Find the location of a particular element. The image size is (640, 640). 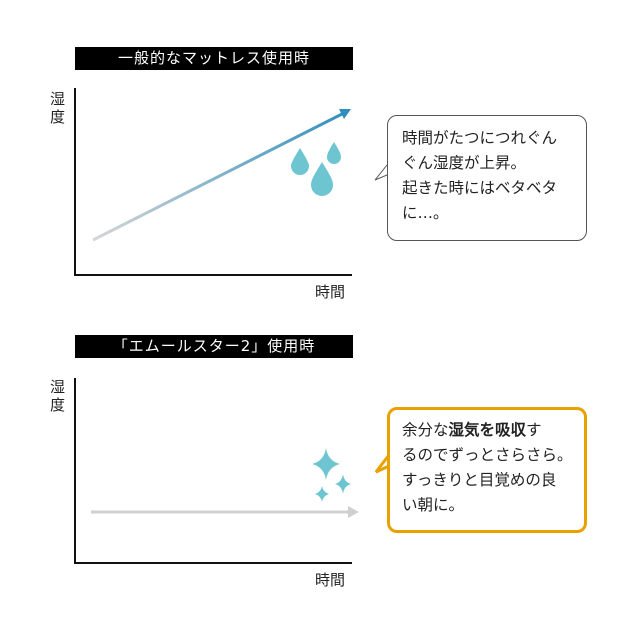

speech-bubble-2: 余分な湿気を吸収す るのでずっとさらさら。 すっきりと目覚めの良 い朝に。 is located at coordinates (487, 470).